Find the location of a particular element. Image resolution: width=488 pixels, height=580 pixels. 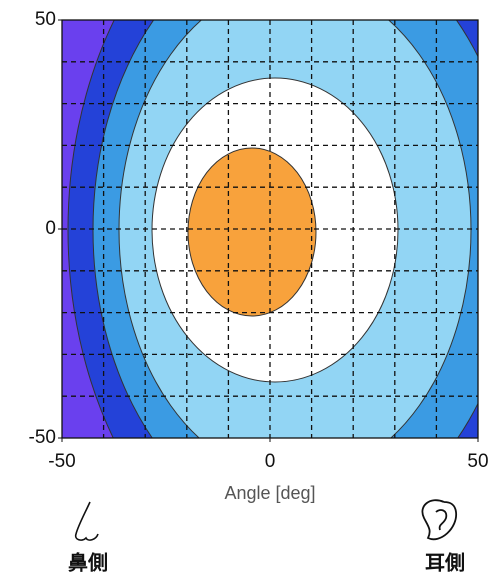

y-tick-label: -50 is located at coordinates (42, 437).